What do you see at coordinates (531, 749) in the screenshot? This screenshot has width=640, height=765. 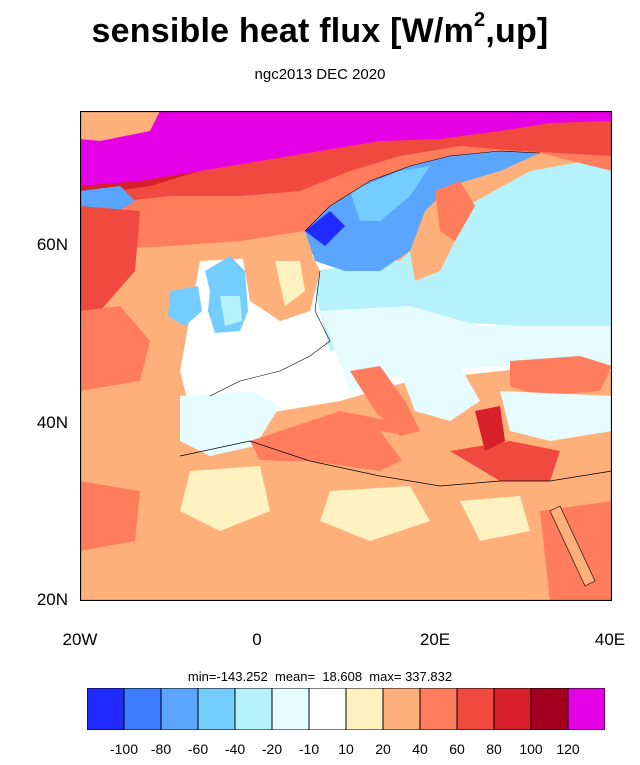 I see `colorbar-label: 100` at bounding box center [531, 749].